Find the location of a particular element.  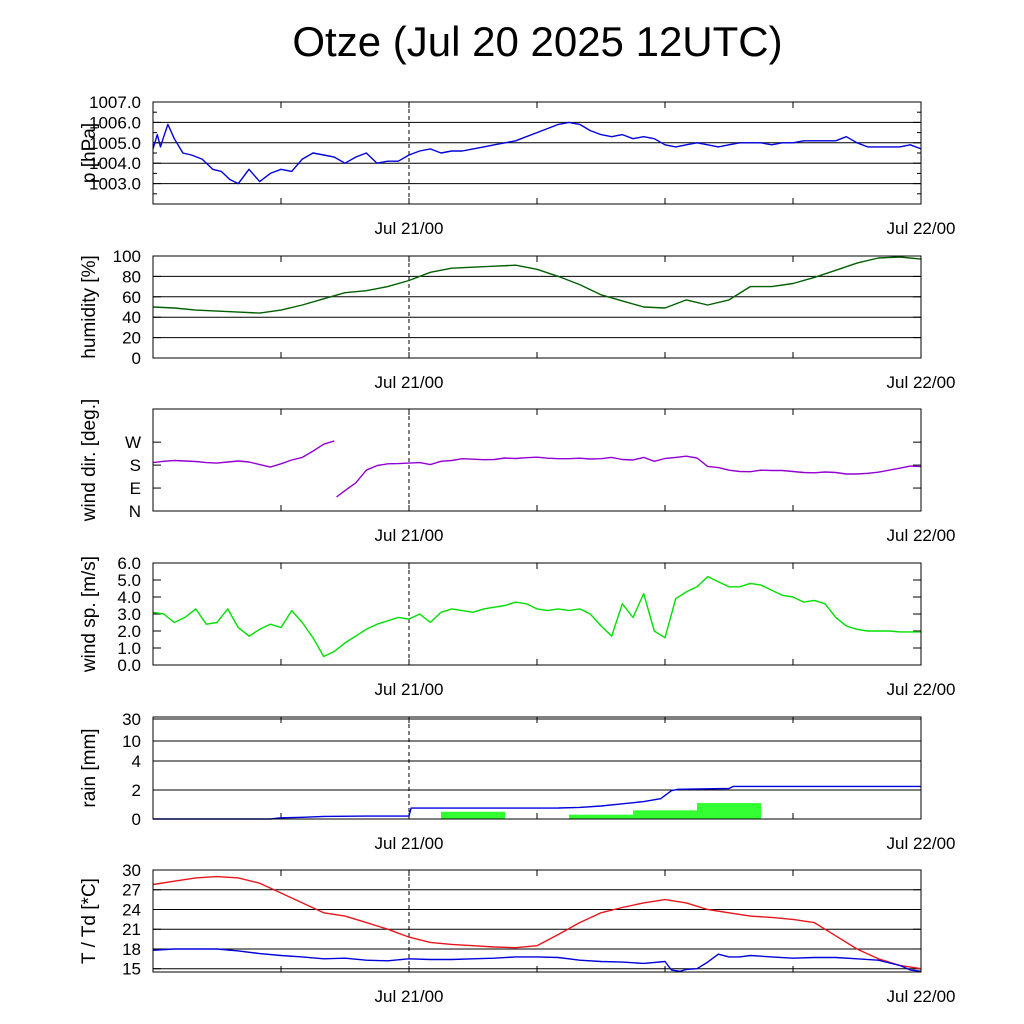

y-tick-label: 80 is located at coordinates (131, 276).